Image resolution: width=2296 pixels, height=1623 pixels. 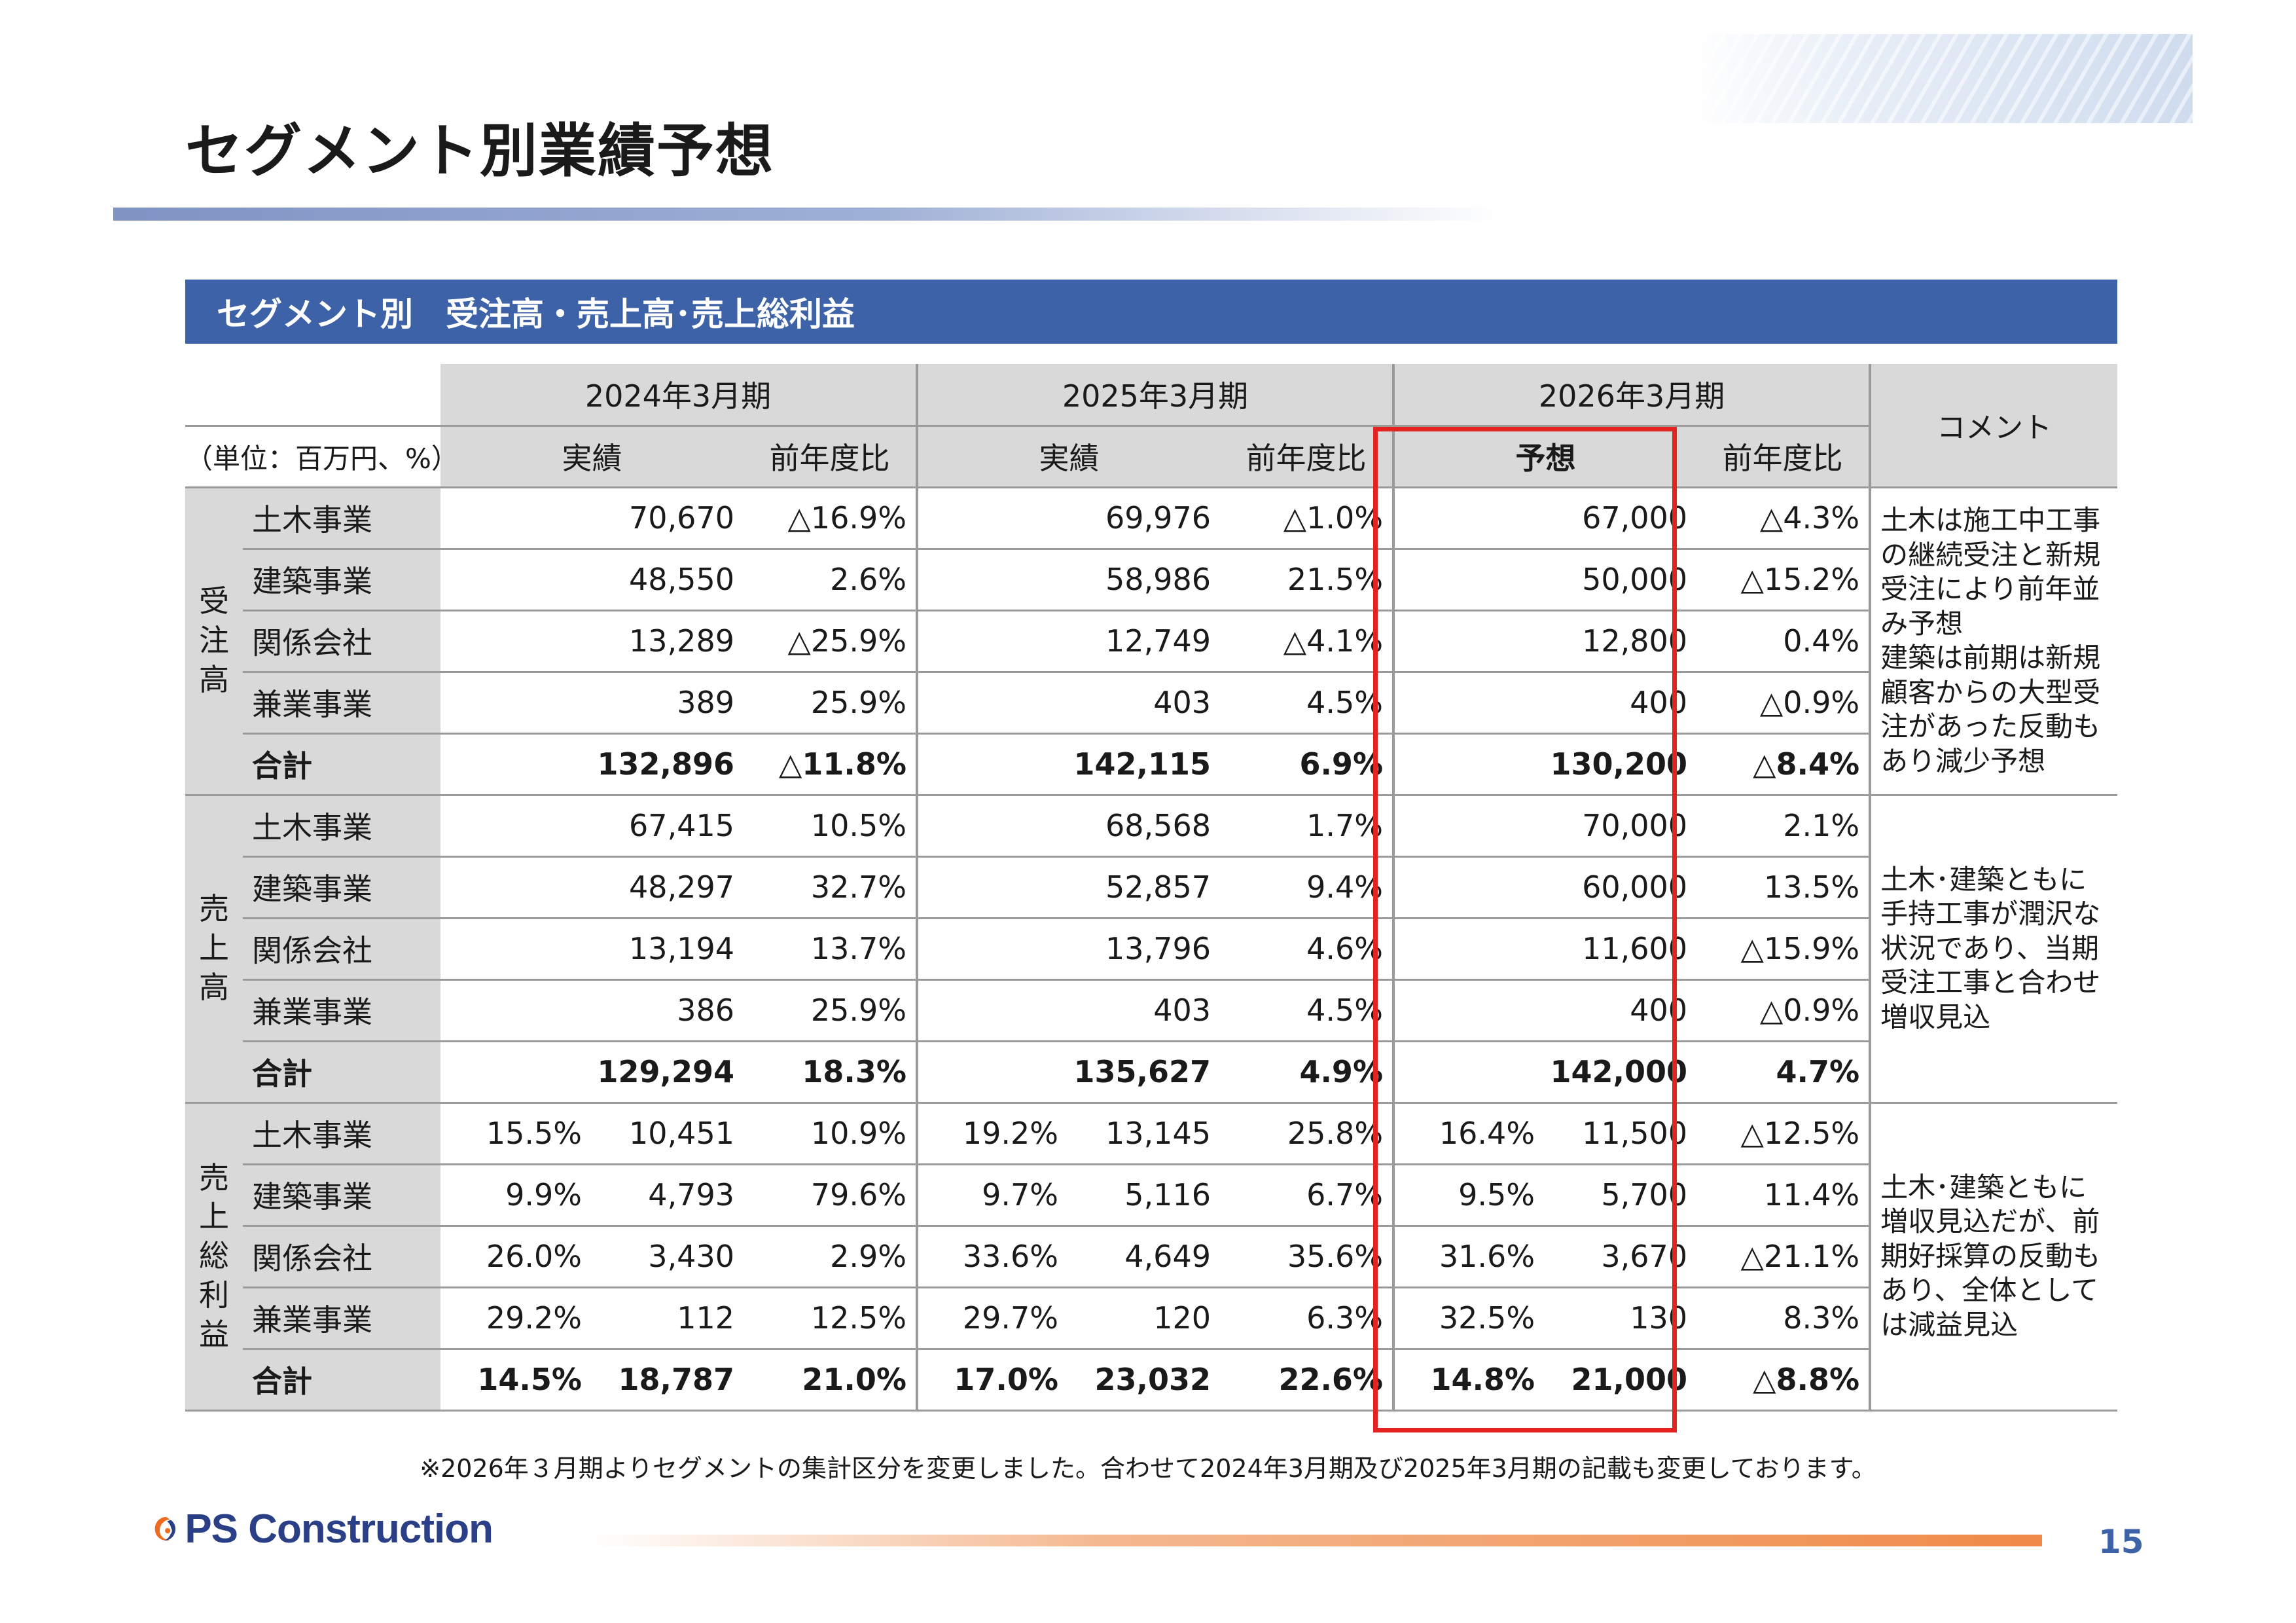 I want to click on yoy-2026: △12.5%, so click(x=1783, y=1134).